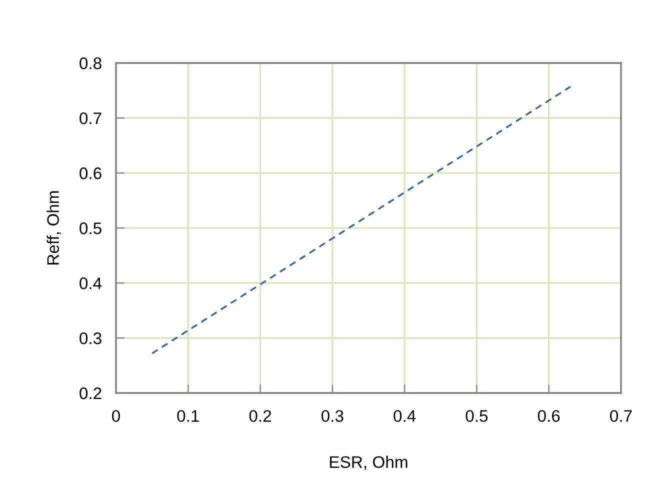  I want to click on x-tick-label: 0.4, so click(405, 416).